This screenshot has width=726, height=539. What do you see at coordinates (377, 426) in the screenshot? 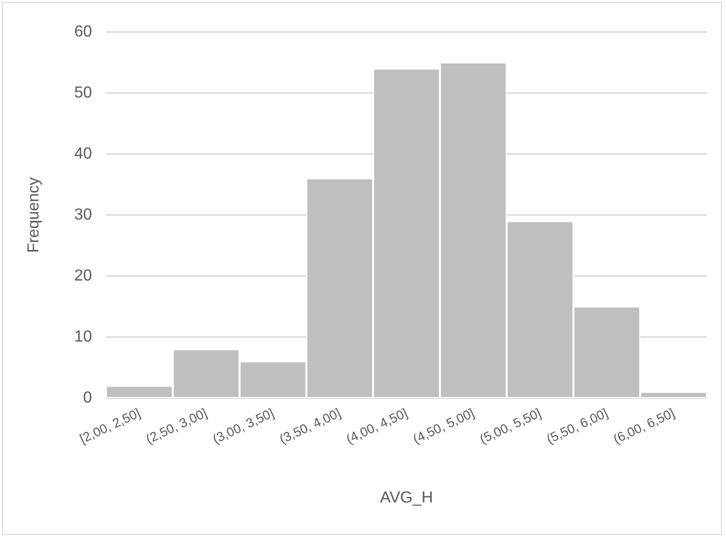
I see `x-tick-label: (4,00, 4,50]` at bounding box center [377, 426].